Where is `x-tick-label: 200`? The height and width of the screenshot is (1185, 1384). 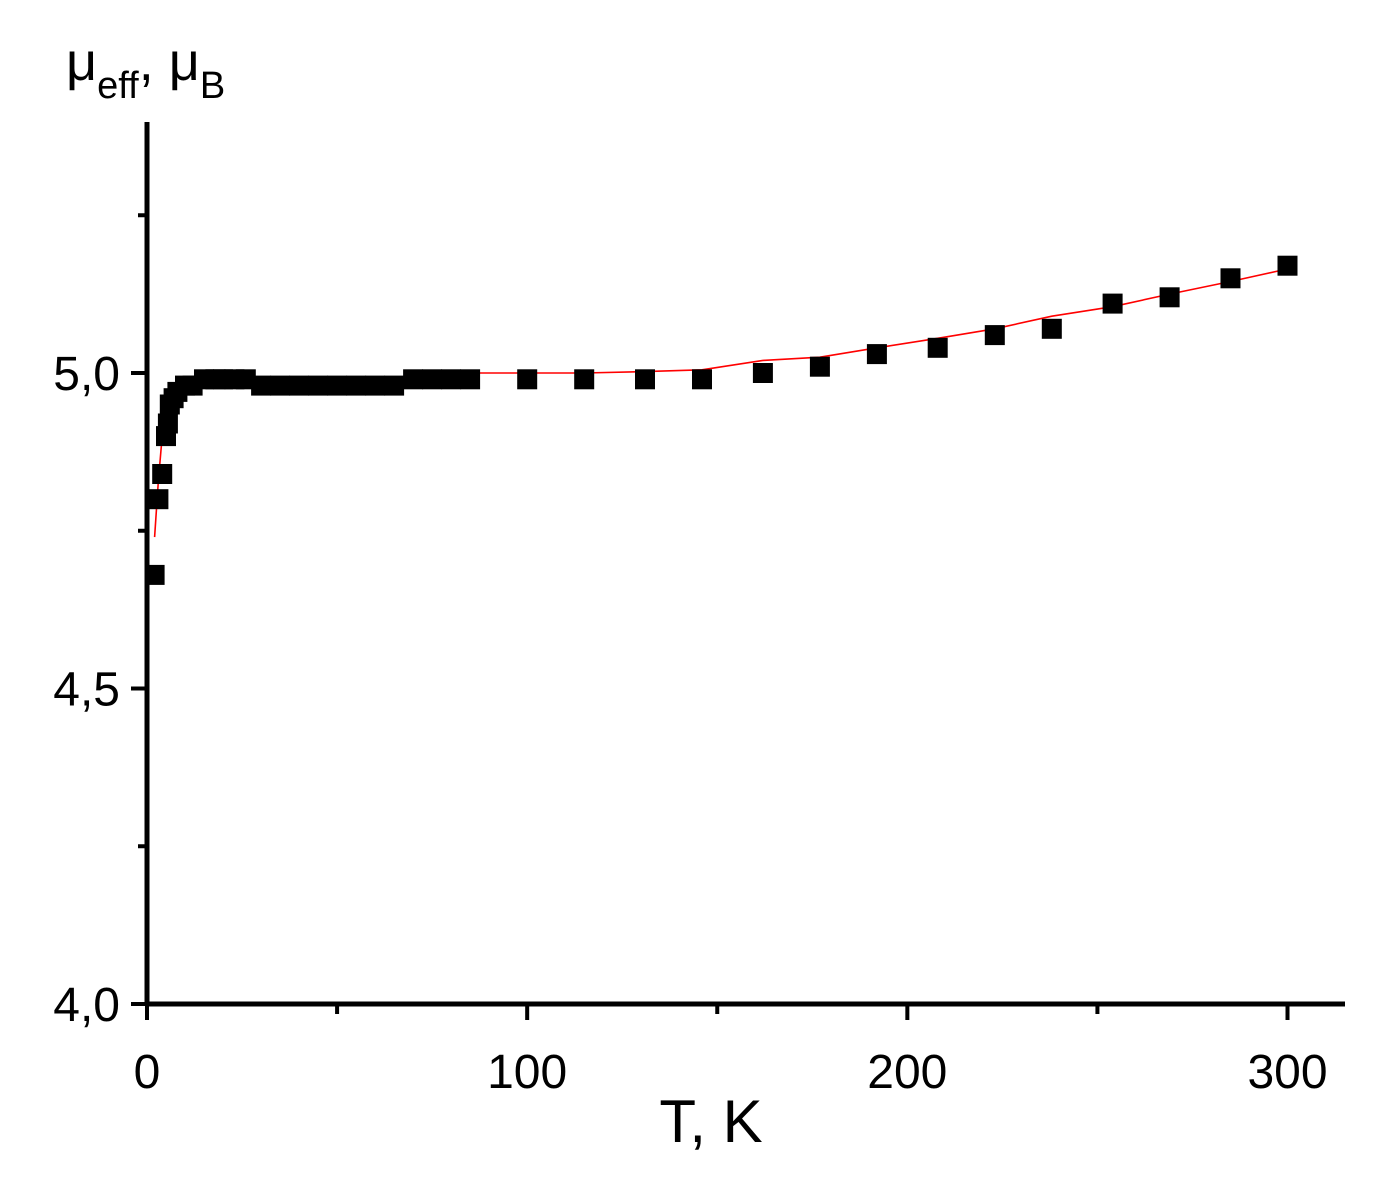 x-tick-label: 200 is located at coordinates (907, 1072).